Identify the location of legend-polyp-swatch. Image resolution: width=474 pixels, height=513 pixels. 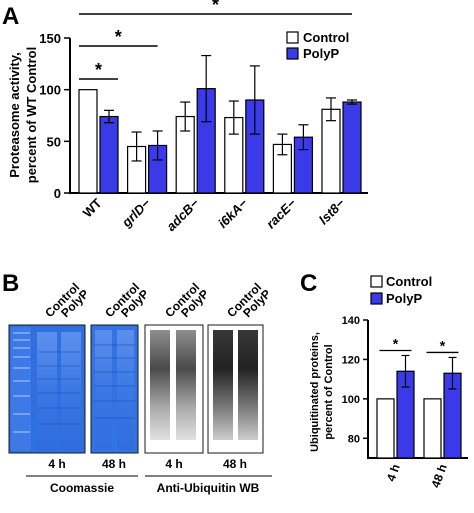
(292, 53).